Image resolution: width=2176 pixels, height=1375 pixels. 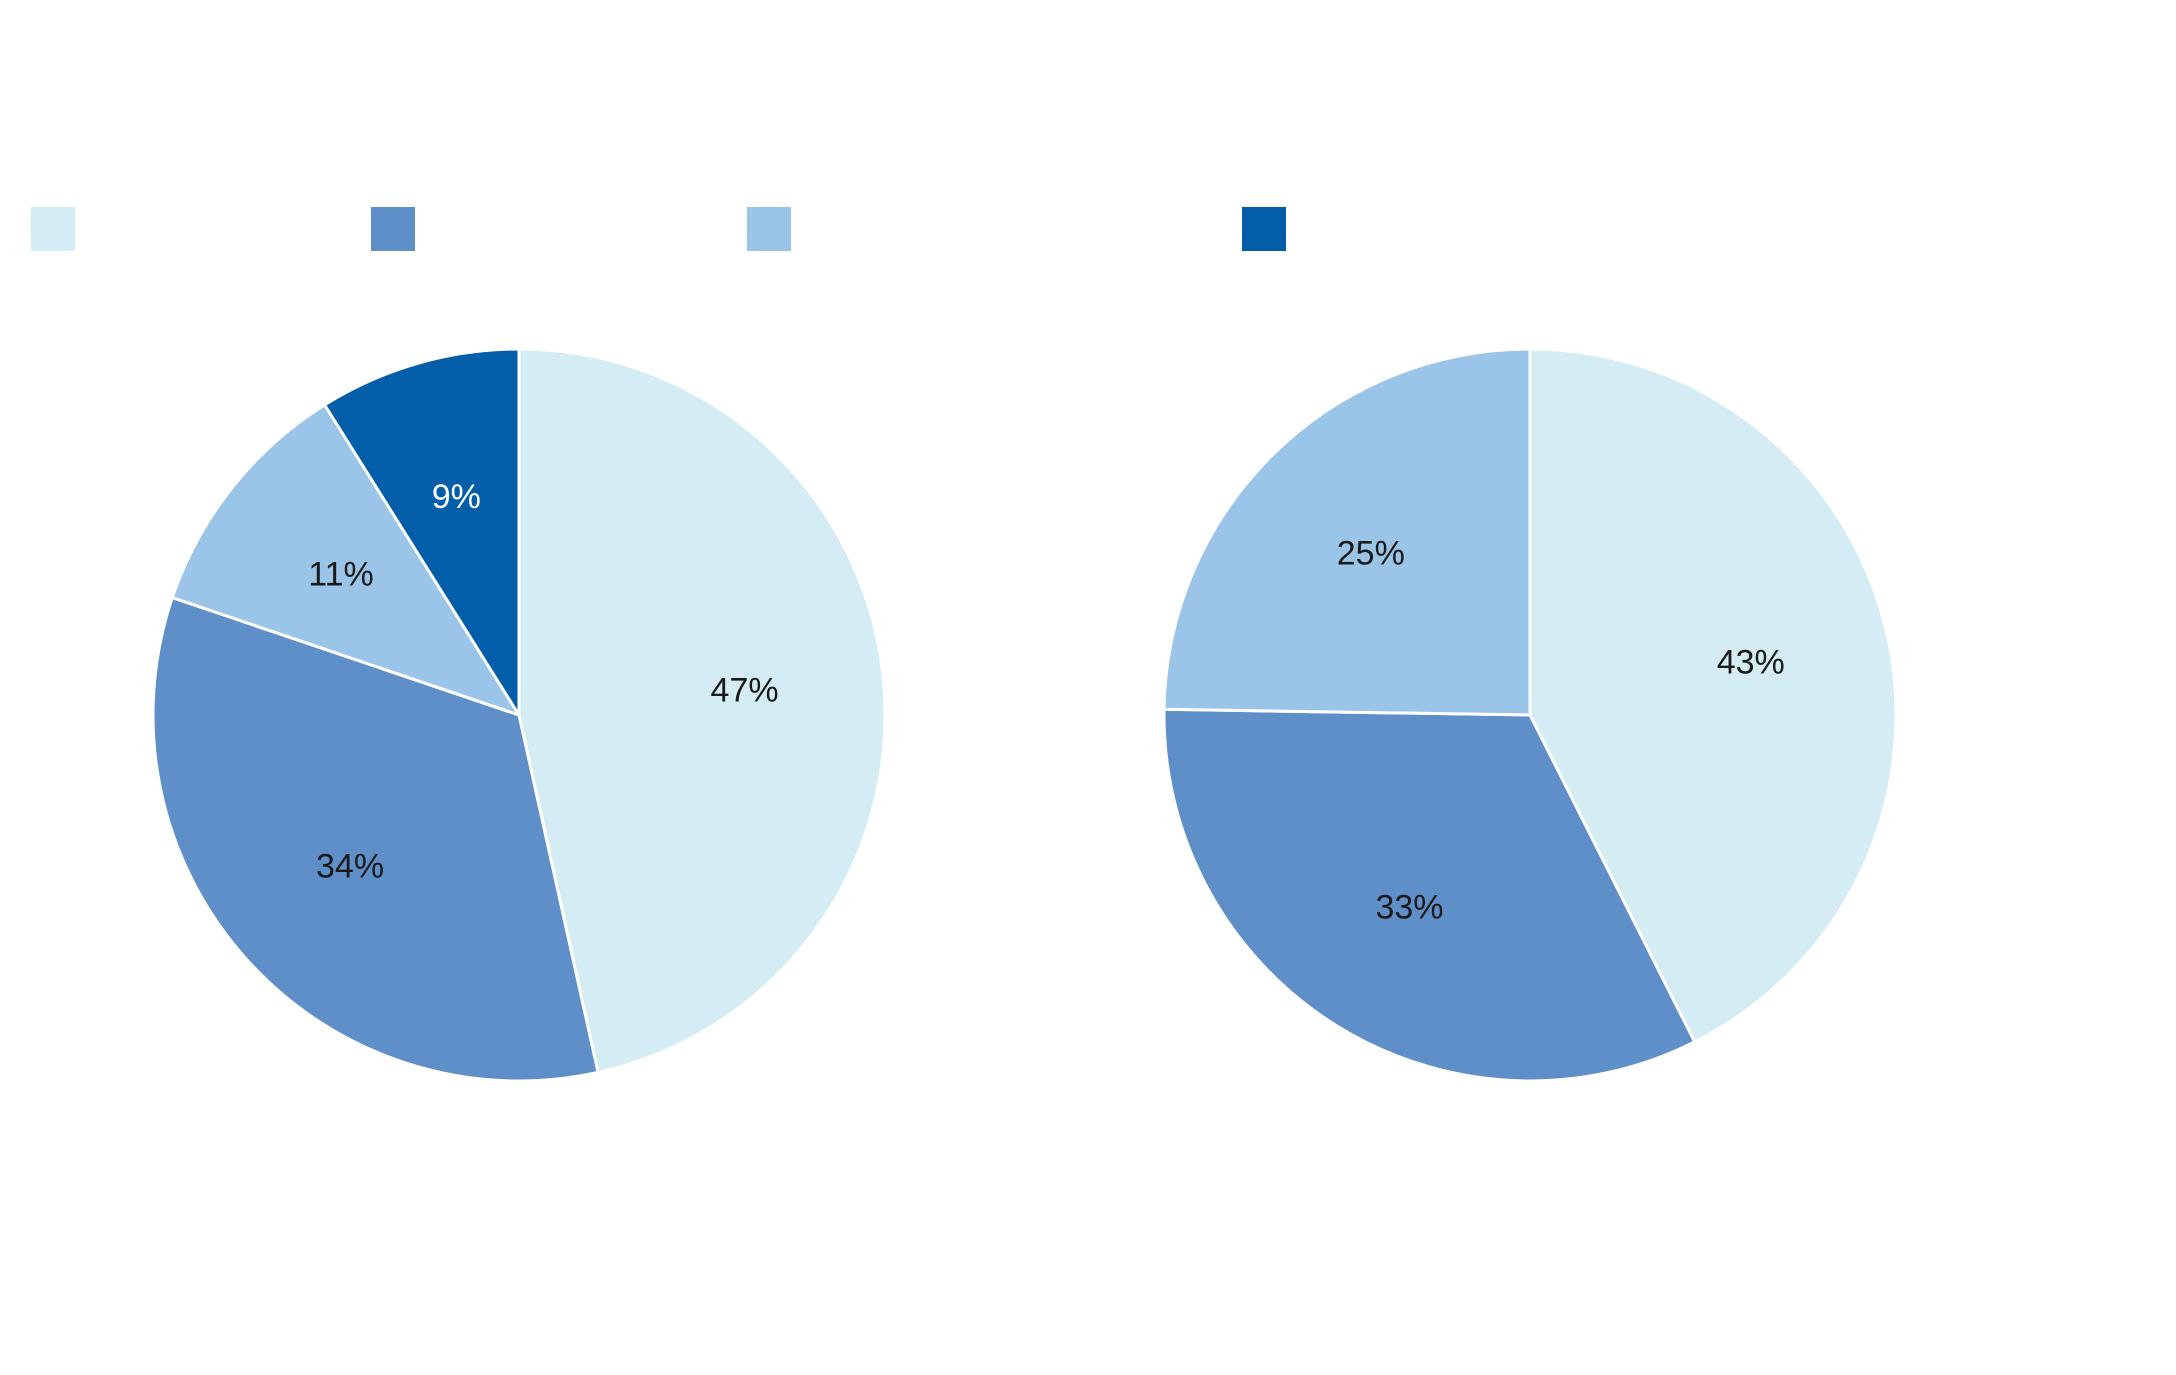 What do you see at coordinates (1371, 553) in the screenshot?
I see `pie-2-slice-3-label: 25%` at bounding box center [1371, 553].